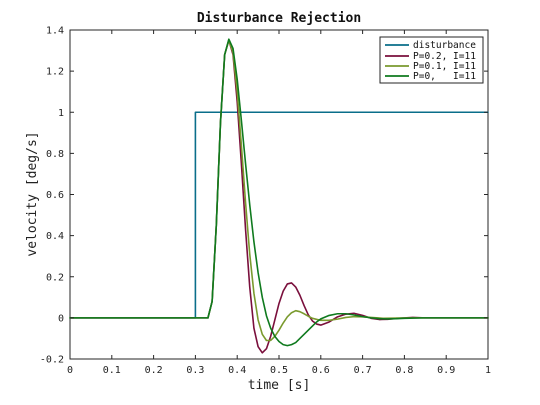  Describe the element at coordinates (55, 72) in the screenshot. I see `y-tick-label: 1.2` at that location.